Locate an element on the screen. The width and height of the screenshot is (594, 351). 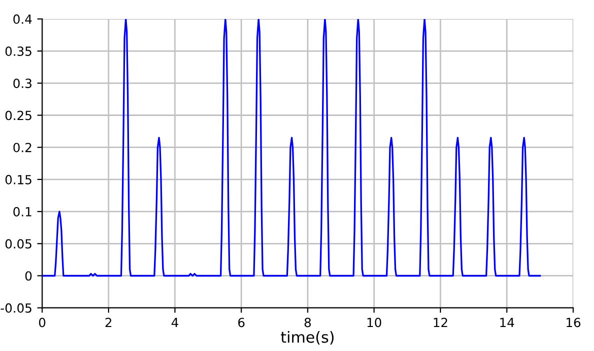
x-tick-label: 16 is located at coordinates (573, 323).